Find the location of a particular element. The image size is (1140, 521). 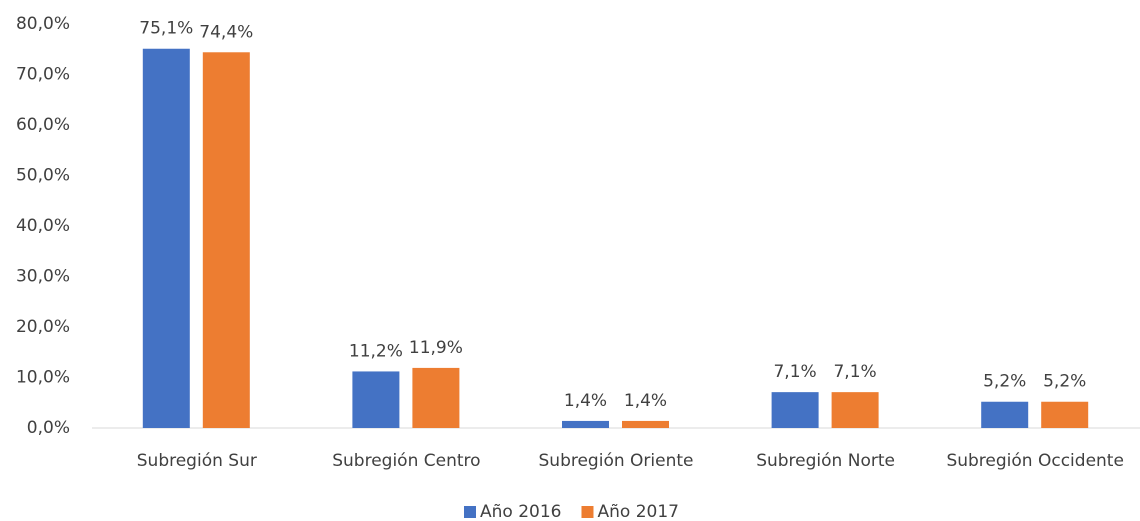

y-tick-label: 70,0% is located at coordinates (43, 75).